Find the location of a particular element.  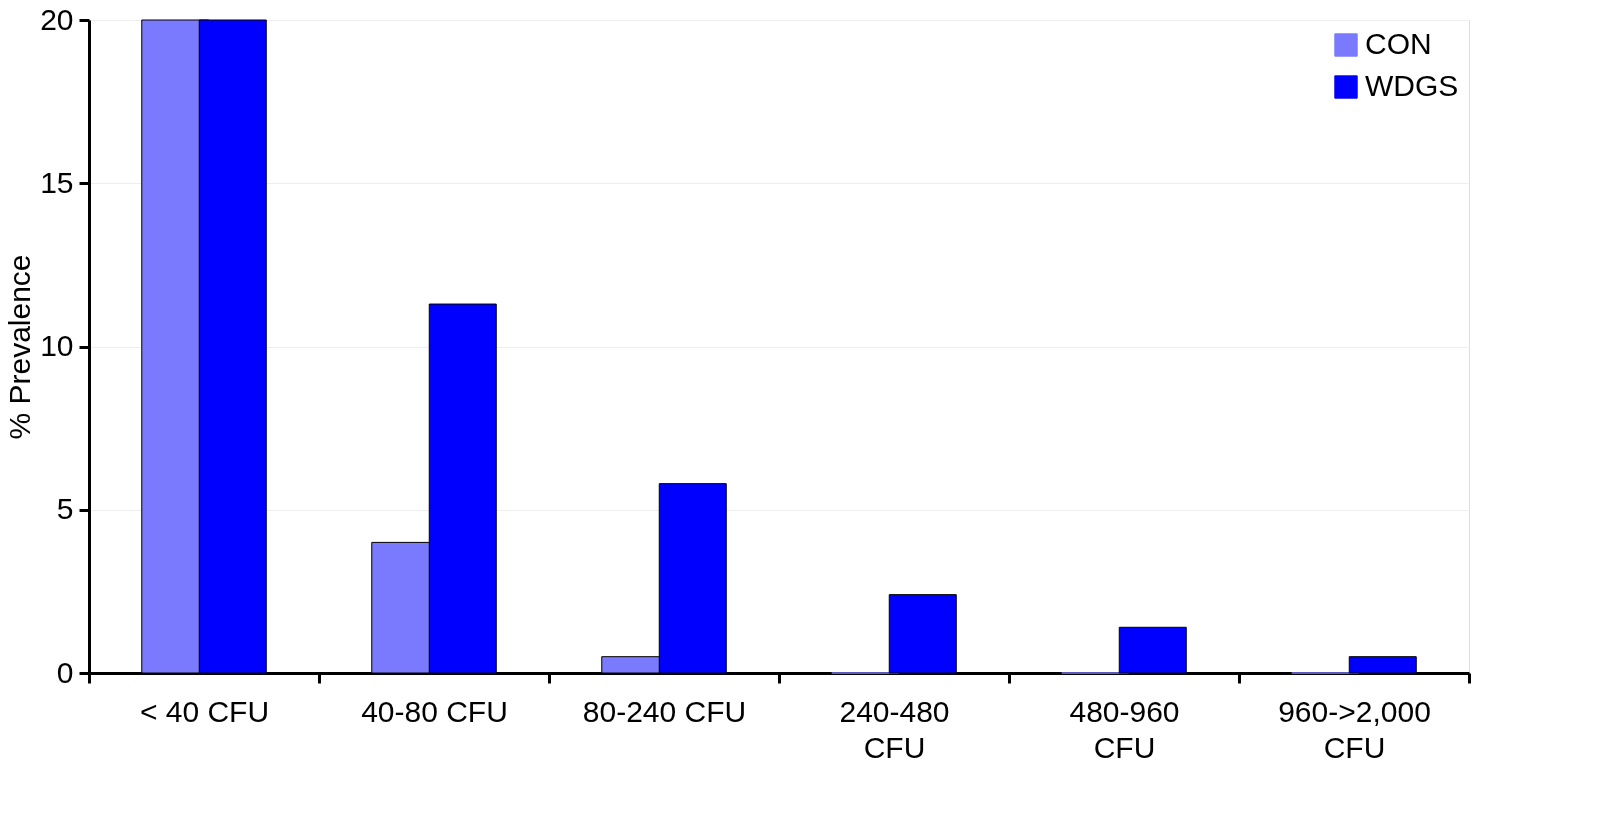

x-tick-label: 240-480 CFU is located at coordinates (894, 729).